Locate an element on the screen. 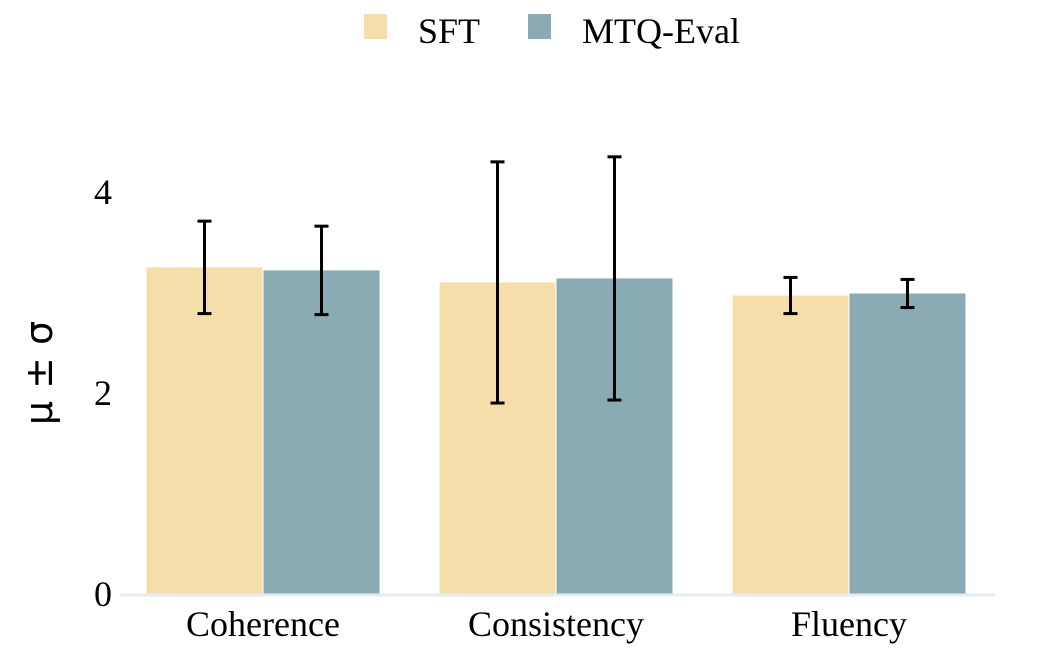  x-category-label: Coherence is located at coordinates (263, 624).